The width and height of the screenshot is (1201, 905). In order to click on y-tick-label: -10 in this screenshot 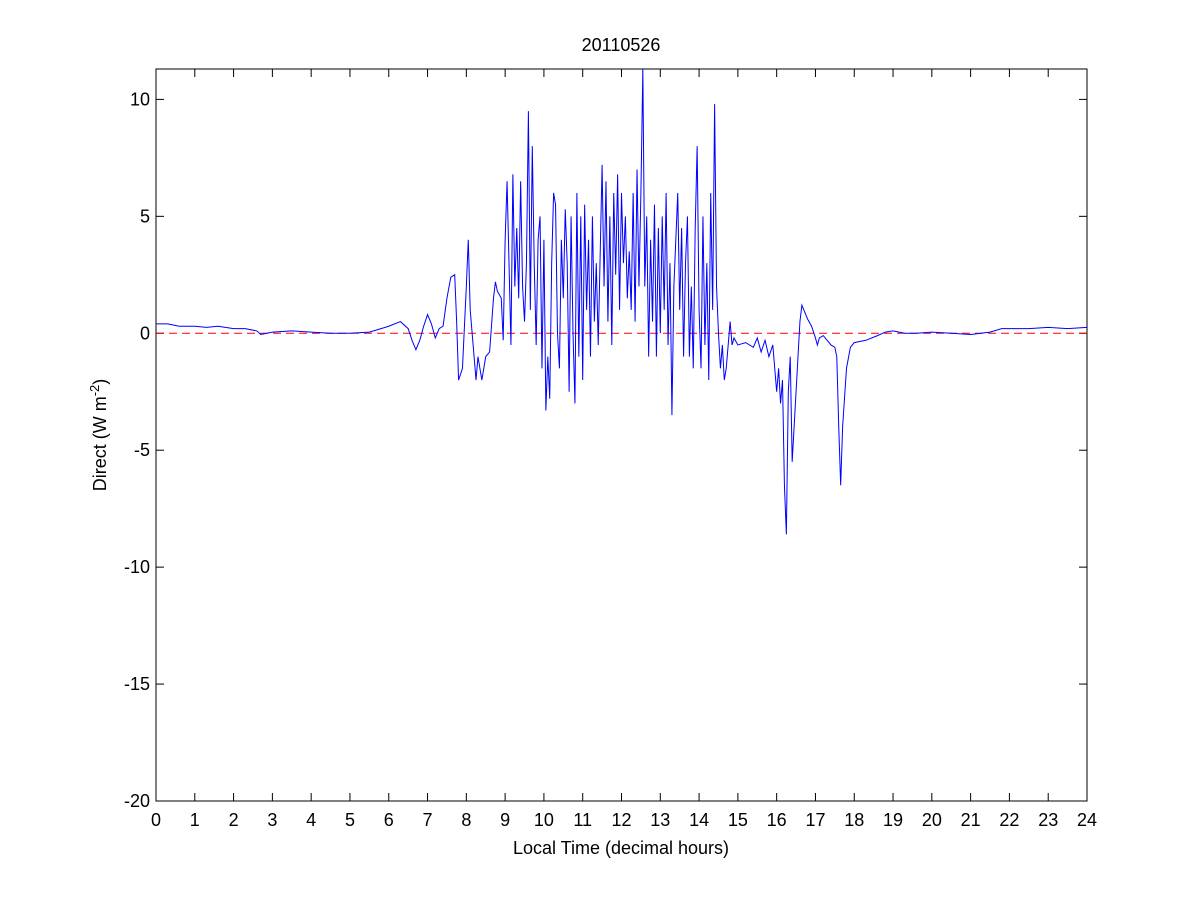, I will do `click(137, 567)`.